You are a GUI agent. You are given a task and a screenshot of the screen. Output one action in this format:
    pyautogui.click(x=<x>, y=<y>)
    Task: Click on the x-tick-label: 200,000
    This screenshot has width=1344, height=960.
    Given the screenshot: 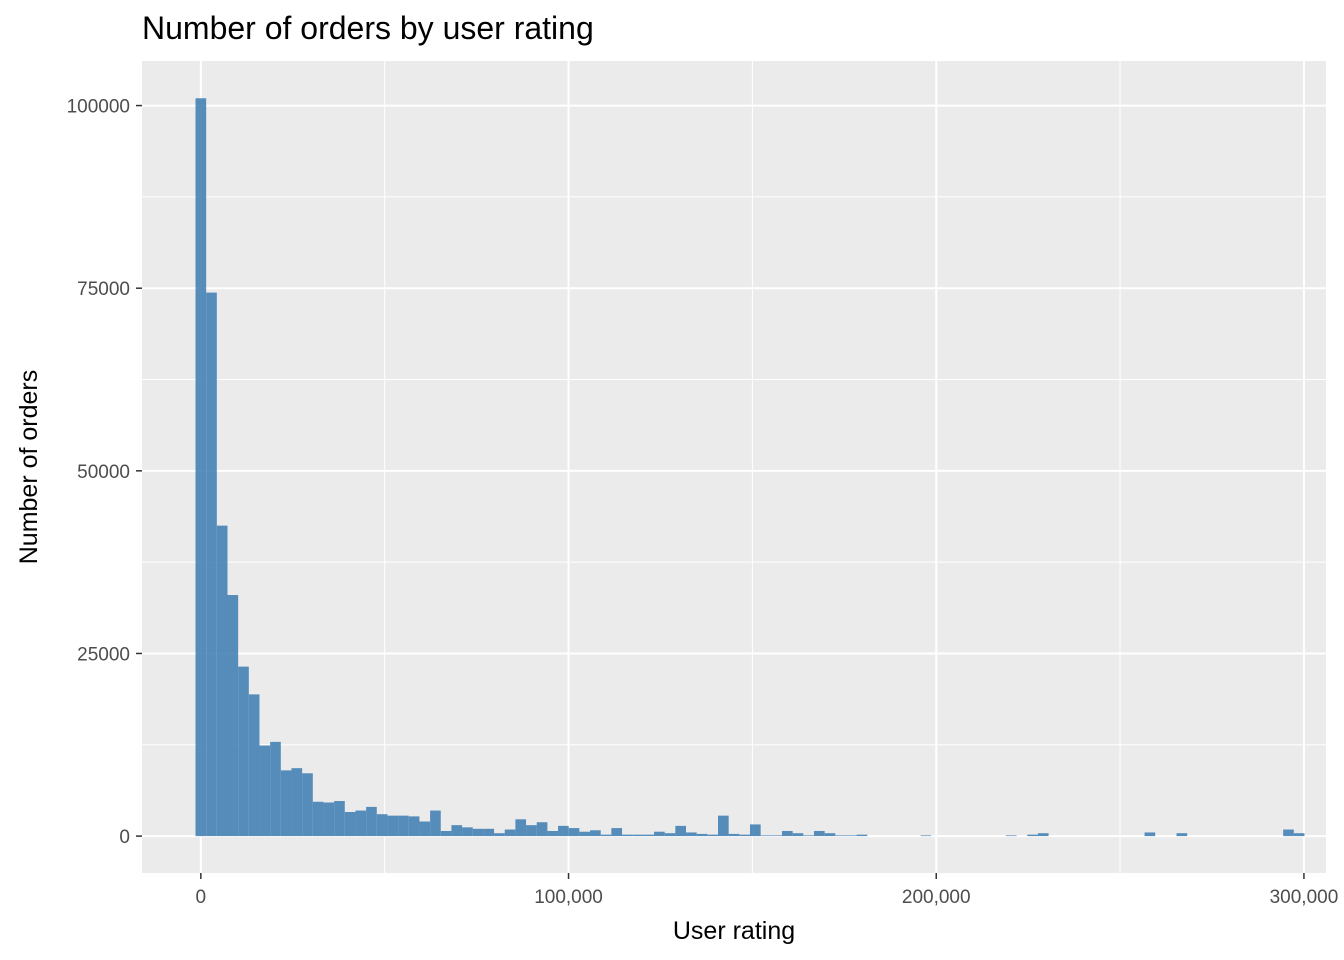 What is the action you would take?
    pyautogui.click(x=936, y=897)
    